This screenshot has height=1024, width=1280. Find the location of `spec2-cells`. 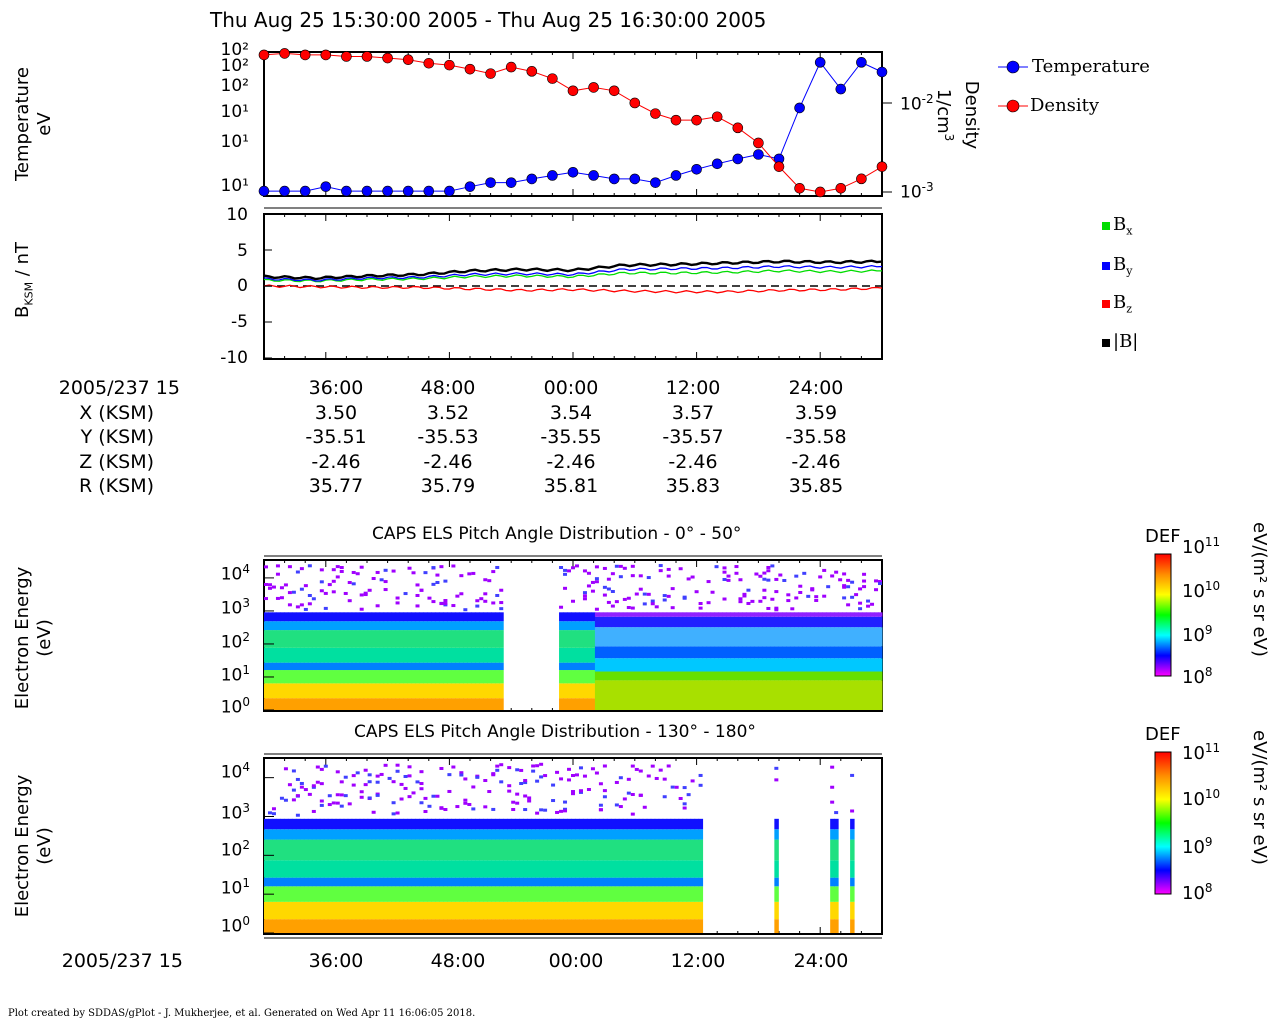

spec2-cells is located at coordinates (559, 847).